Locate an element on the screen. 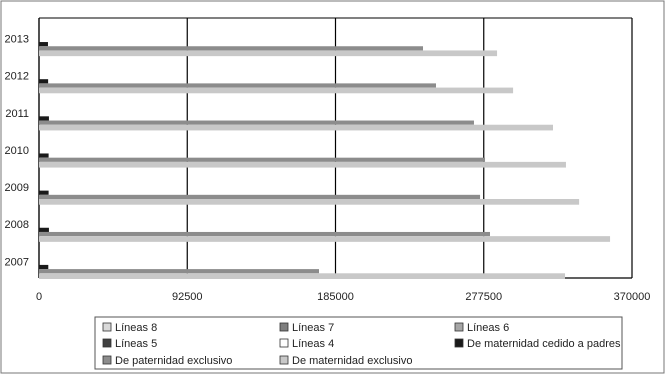 This screenshot has width=666, height=375. legend-label: De maternidad exclusivo is located at coordinates (352, 361).